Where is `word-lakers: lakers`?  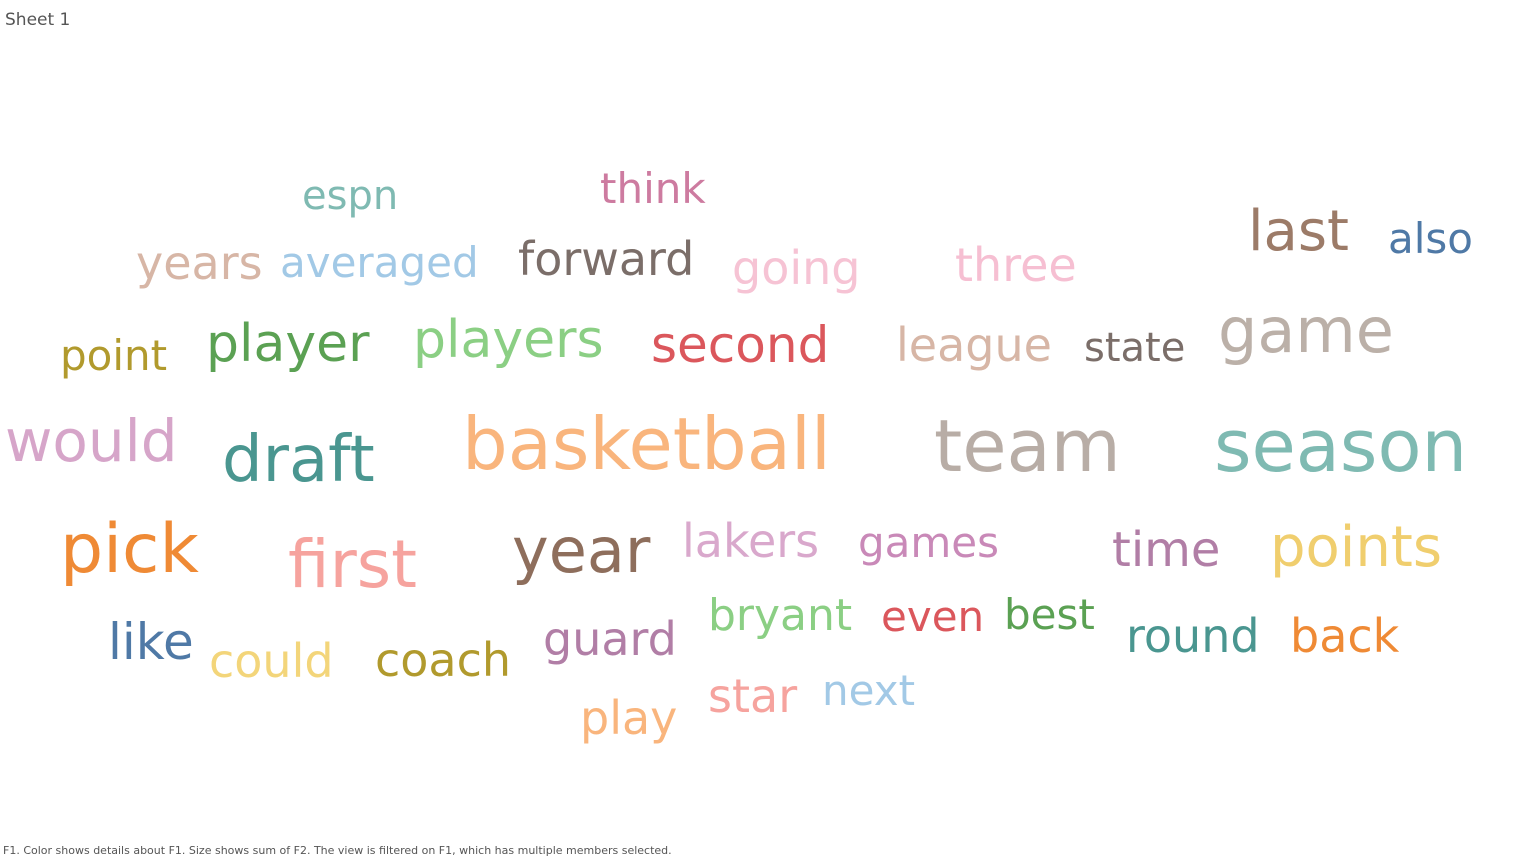
word-lakers: lakers is located at coordinates (751, 541).